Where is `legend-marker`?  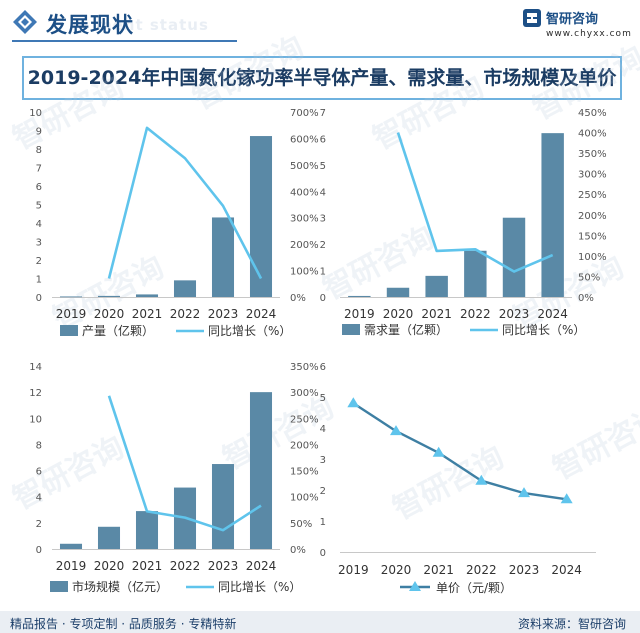
legend-marker is located at coordinates (415, 586).